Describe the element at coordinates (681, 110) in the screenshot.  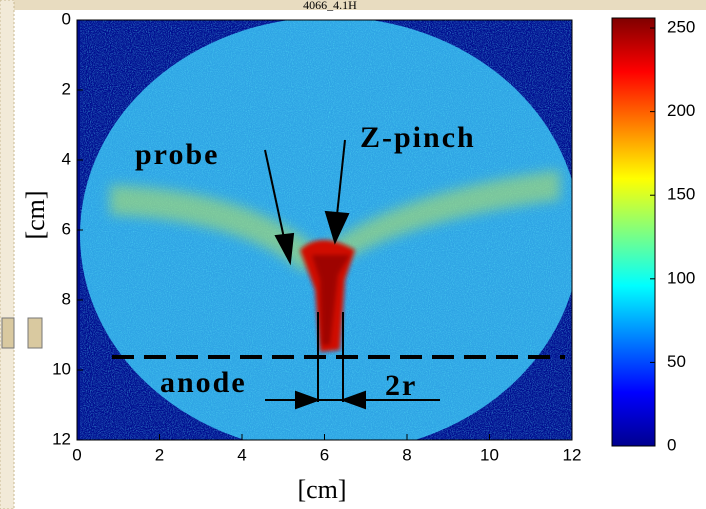
I see `colorbar-tick-label: 200` at that location.